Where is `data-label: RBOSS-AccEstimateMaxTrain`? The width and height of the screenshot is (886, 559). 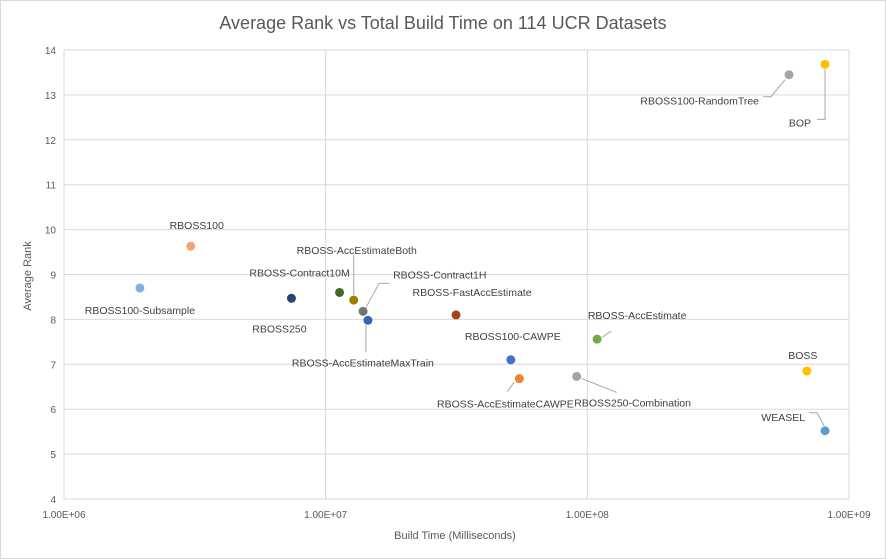 data-label: RBOSS-AccEstimateMaxTrain is located at coordinates (363, 363).